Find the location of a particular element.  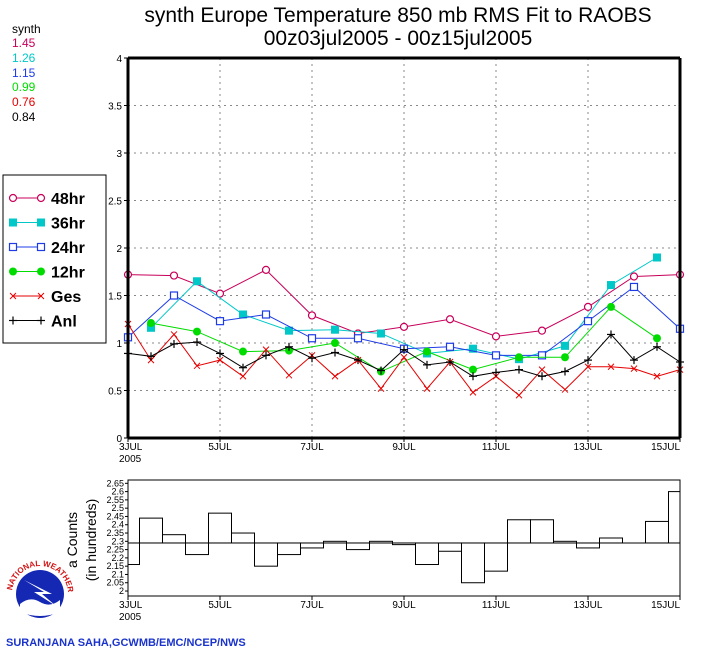

x-tick-label: 3JUL is located at coordinates (131, 447).